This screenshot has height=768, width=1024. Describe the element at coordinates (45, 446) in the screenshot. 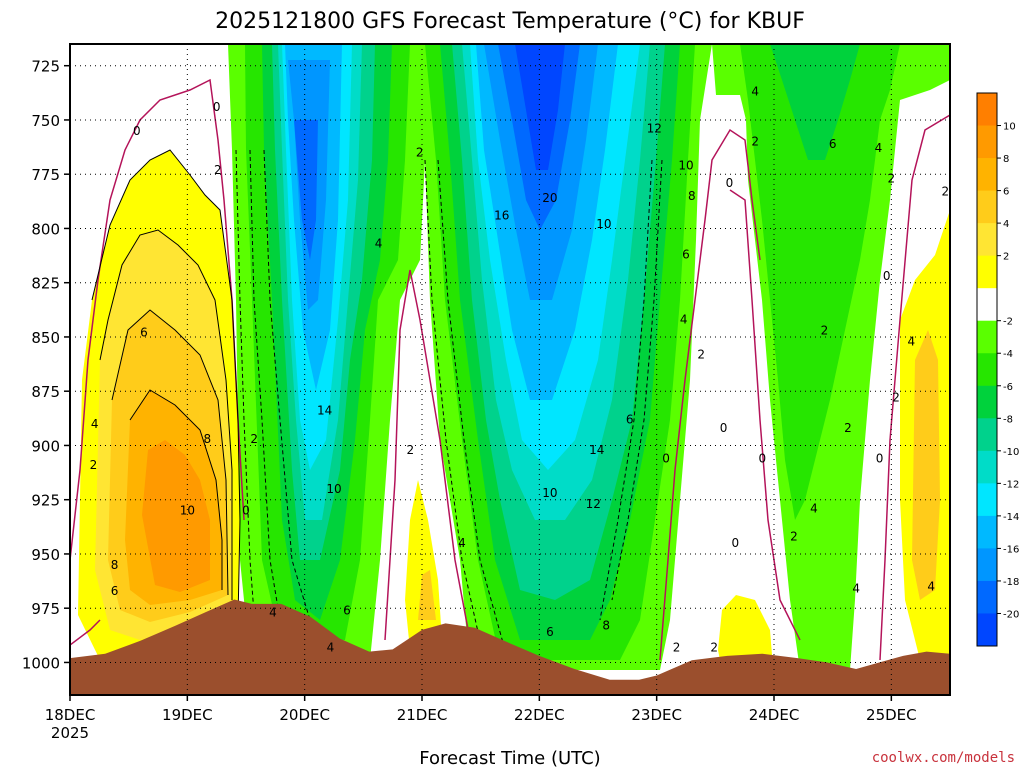

I see `y-tick-label: 900` at that location.